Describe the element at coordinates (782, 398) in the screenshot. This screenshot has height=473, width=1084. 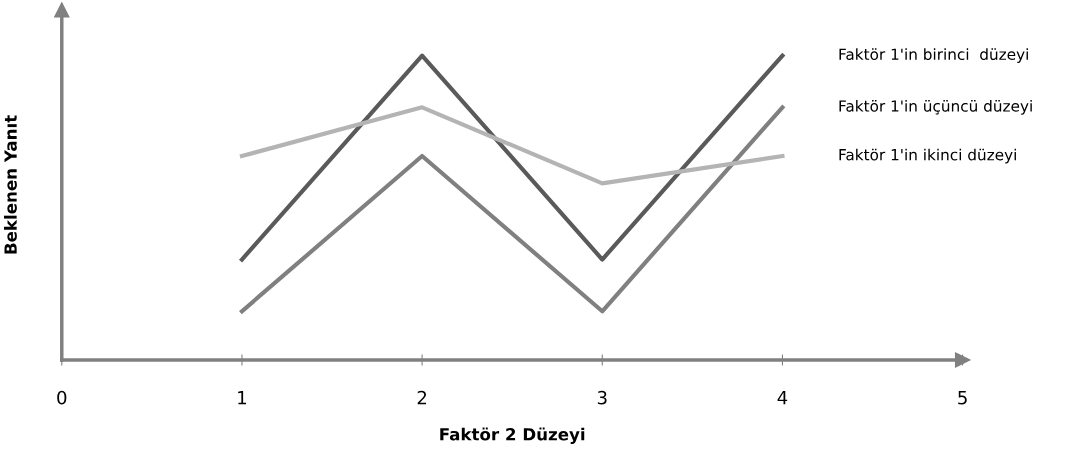
I see `x-tick-label: 4` at that location.